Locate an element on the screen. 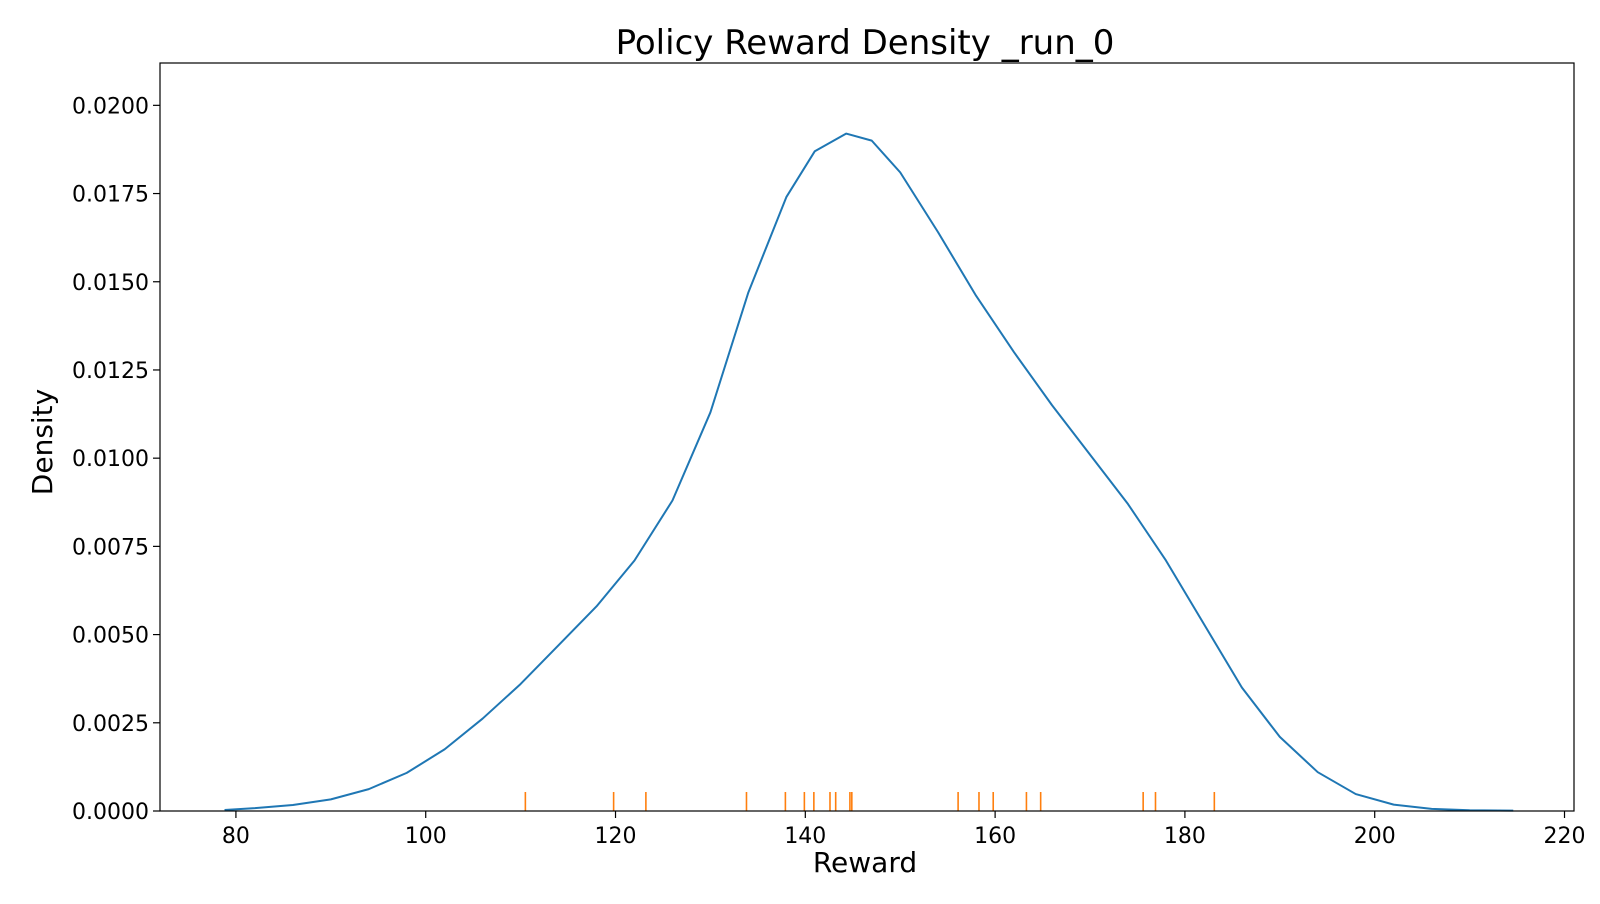  x-tick-label: 140 is located at coordinates (805, 836).